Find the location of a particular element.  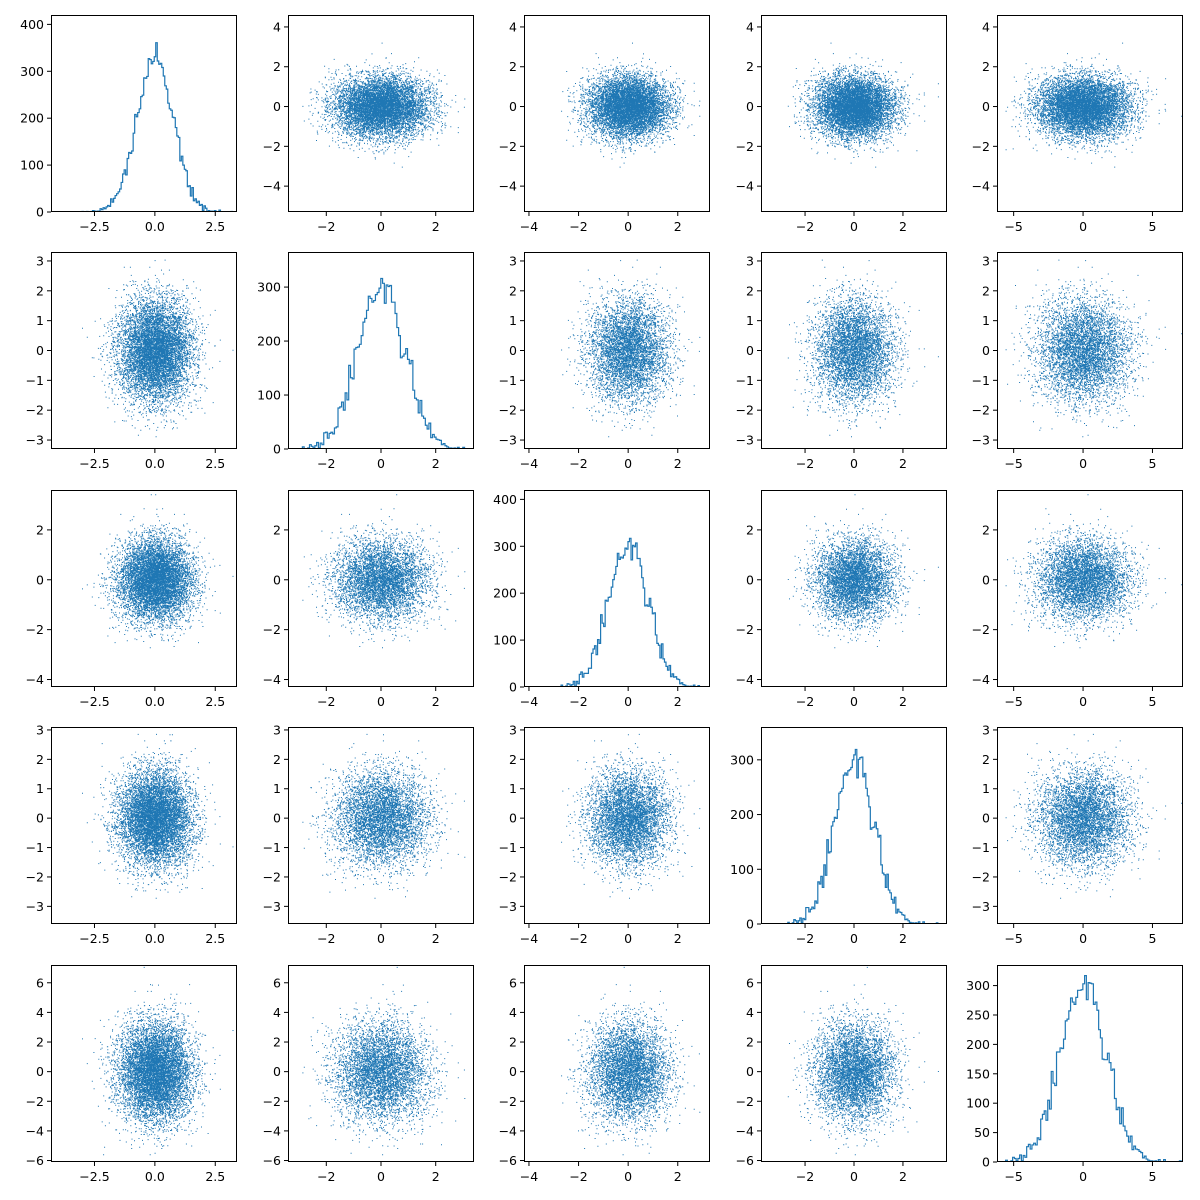

y-tick-label: 200 is located at coordinates (32, 118).